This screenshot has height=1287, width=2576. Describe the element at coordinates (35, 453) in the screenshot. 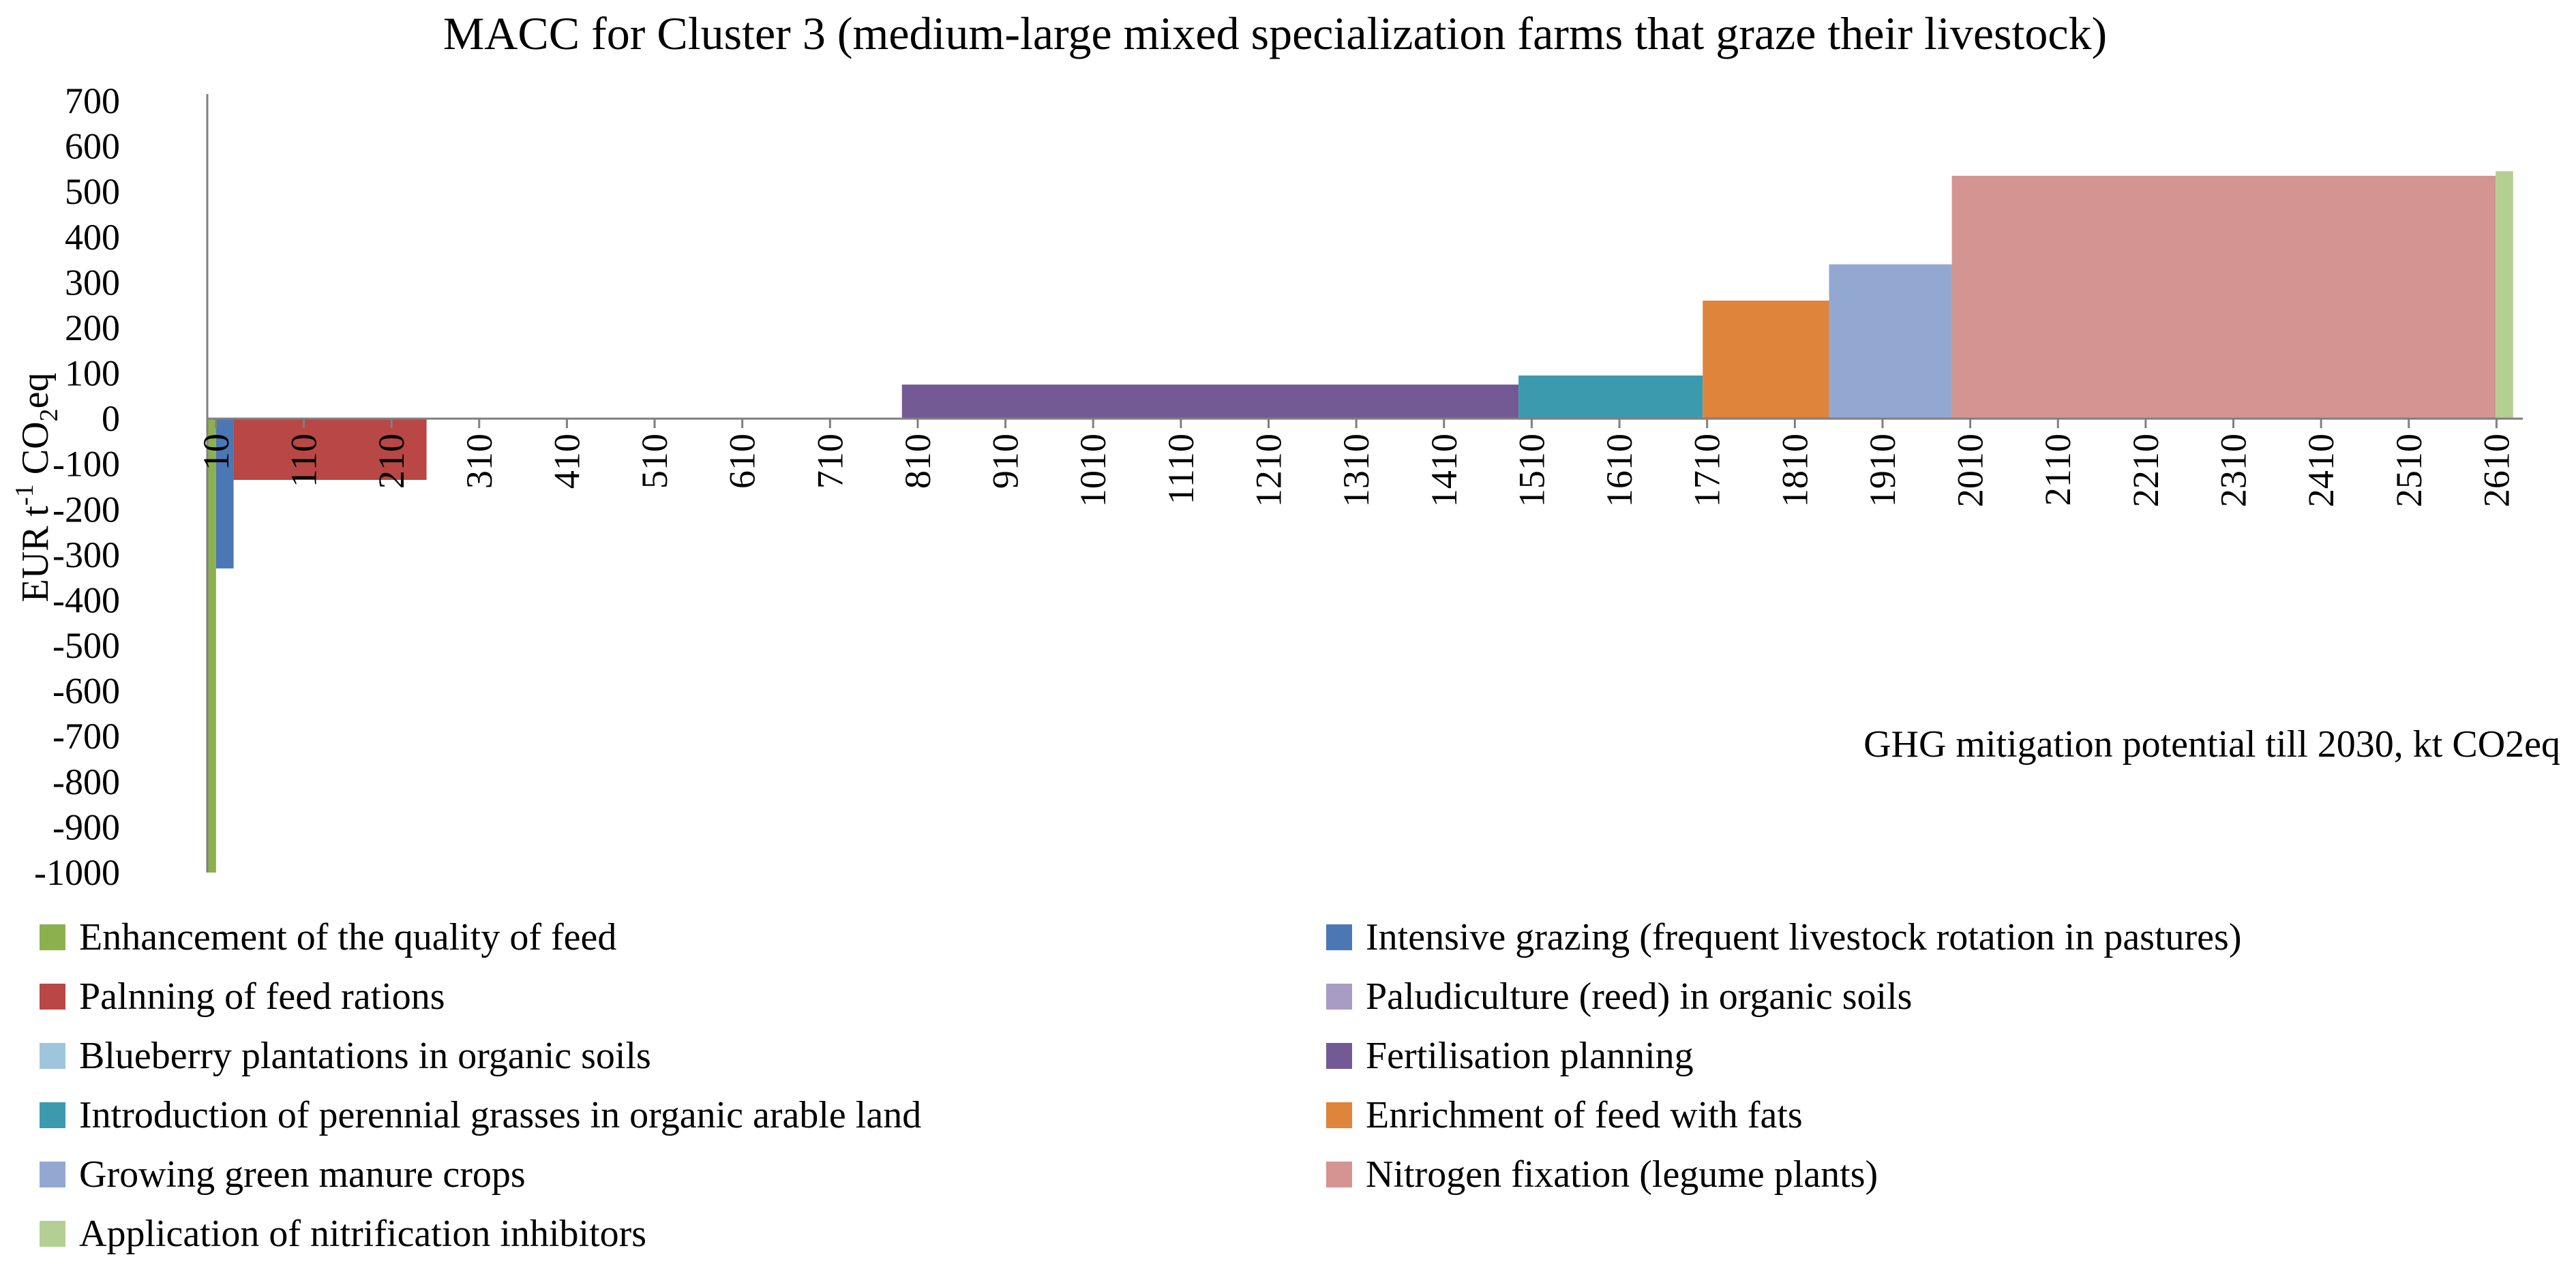

I see `y-axis-title-mid: CO` at that location.